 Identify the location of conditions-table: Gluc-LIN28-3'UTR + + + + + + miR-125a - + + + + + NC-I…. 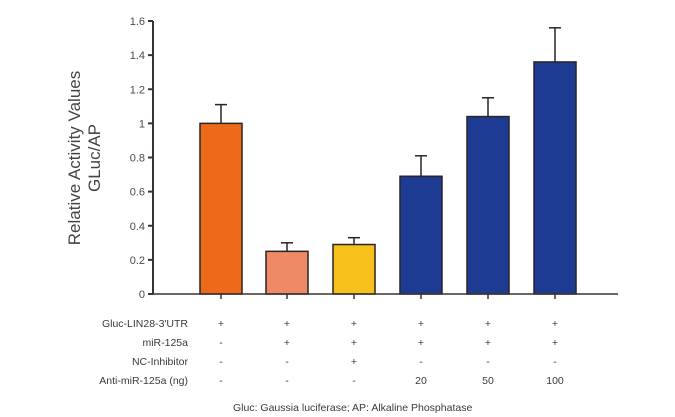
(331, 352).